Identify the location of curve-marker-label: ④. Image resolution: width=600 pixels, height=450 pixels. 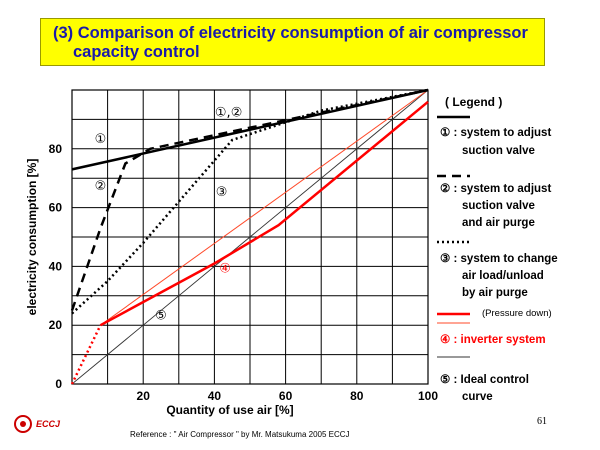
(225, 268).